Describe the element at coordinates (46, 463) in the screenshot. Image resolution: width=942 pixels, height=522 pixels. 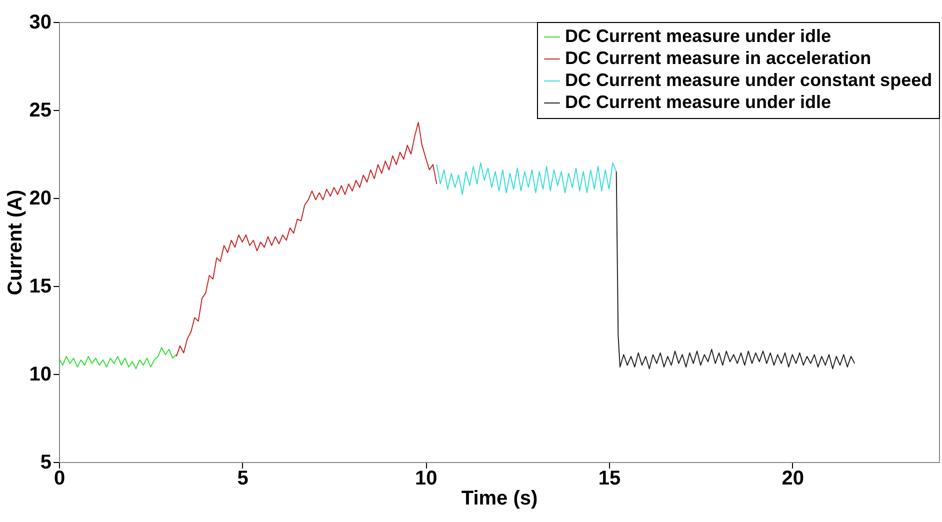
I see `y-tick-label: 5` at that location.